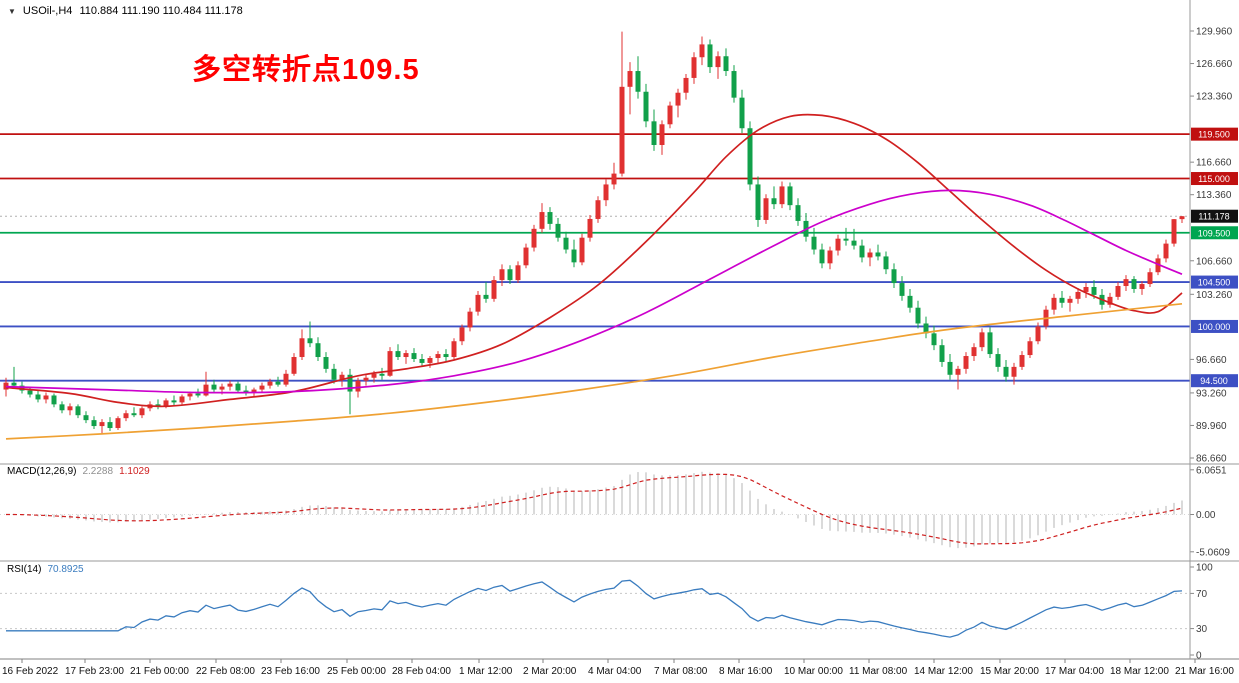 This screenshot has height=683, width=1239. I want to click on svg-text: 129.960, so click(1214, 32).